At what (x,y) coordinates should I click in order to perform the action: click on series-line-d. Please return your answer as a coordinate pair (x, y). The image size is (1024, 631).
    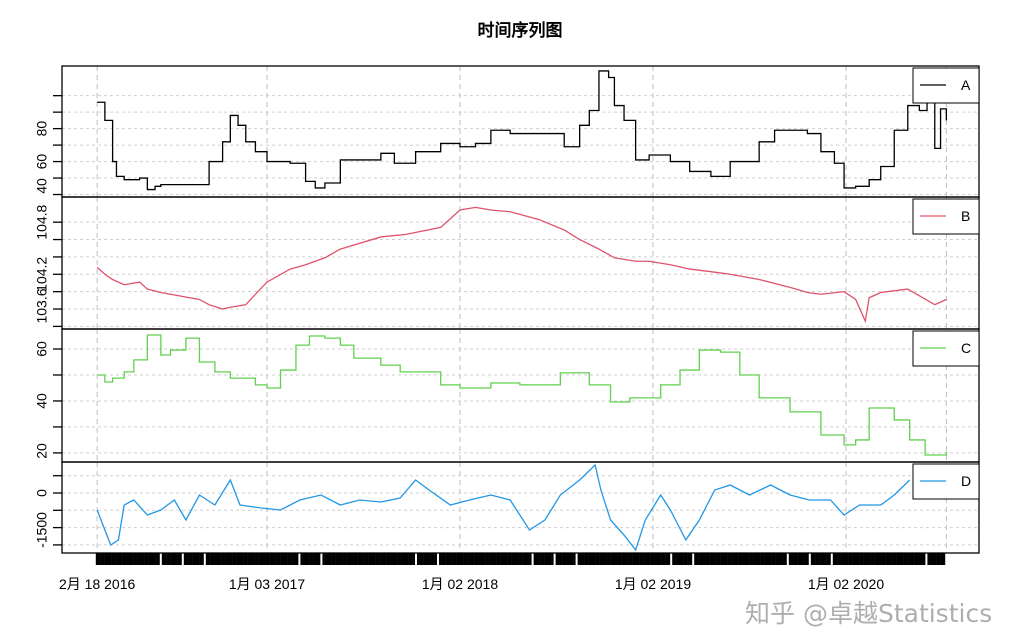
    Looking at the image, I should click on (503, 507).